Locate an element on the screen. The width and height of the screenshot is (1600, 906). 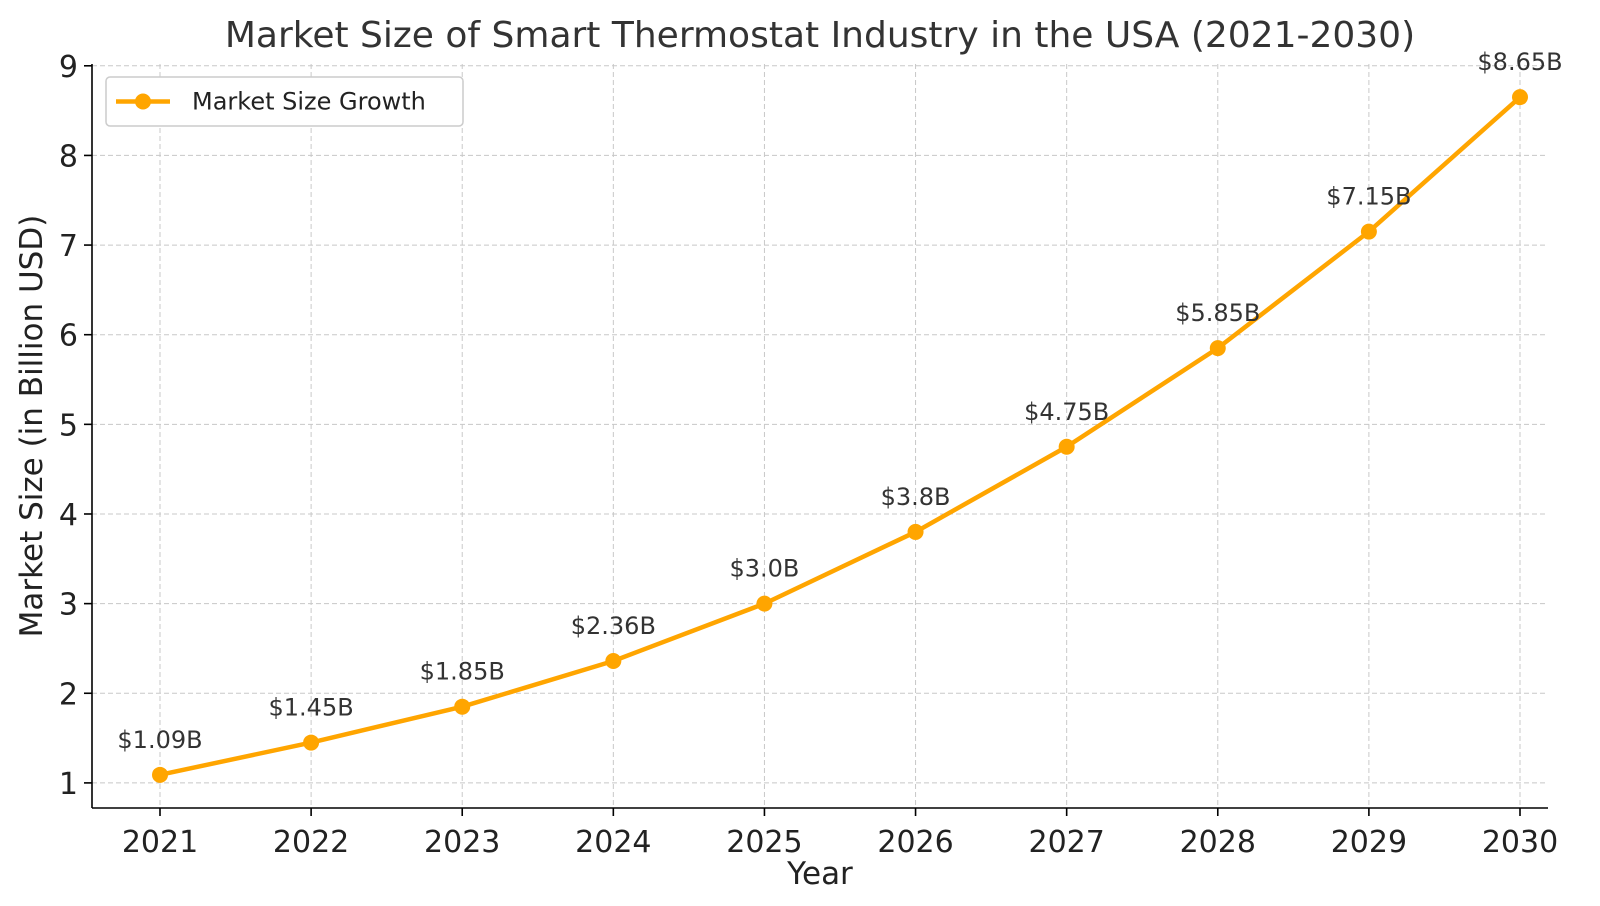
legend-label: Market Size Growth is located at coordinates (309, 102).